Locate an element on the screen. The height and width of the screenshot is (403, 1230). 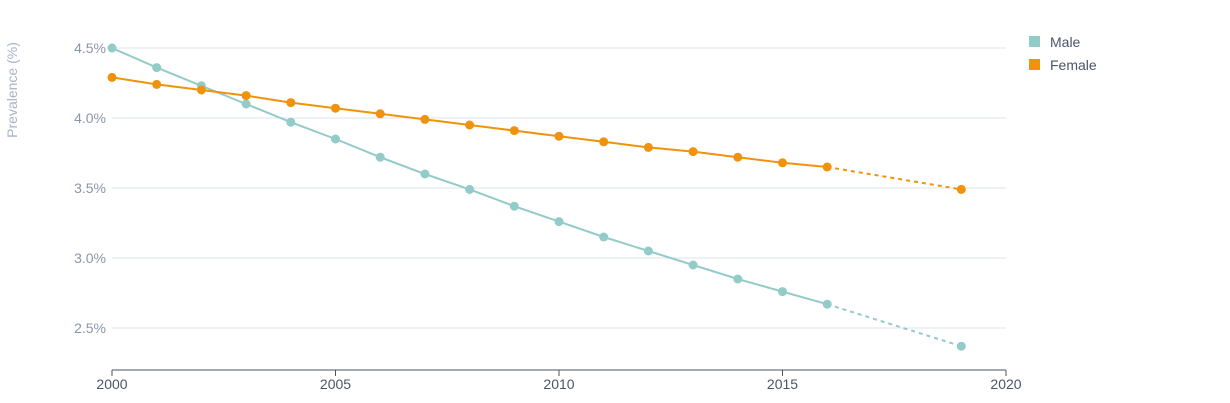
legend-item-male: Male is located at coordinates (1055, 42).